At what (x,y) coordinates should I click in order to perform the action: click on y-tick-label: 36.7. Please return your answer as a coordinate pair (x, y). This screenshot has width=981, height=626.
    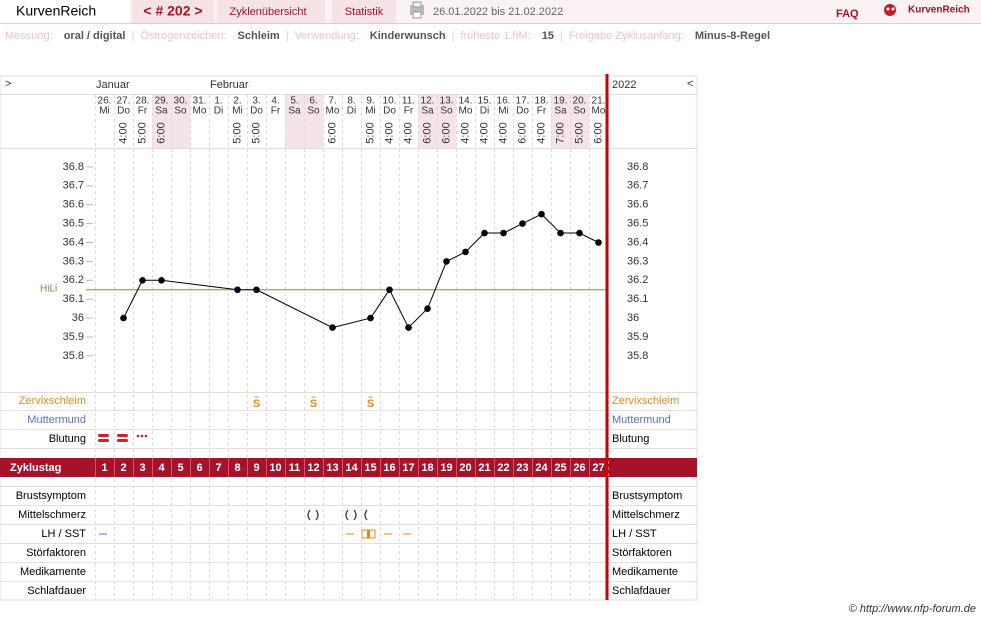
    Looking at the image, I should click on (73, 186).